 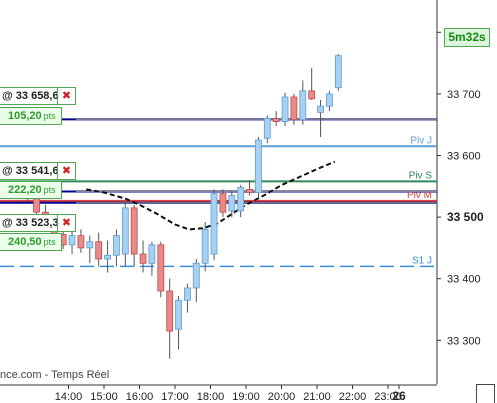 What do you see at coordinates (399, 396) in the screenshot?
I see `x-tick-label-11: 26` at bounding box center [399, 396].